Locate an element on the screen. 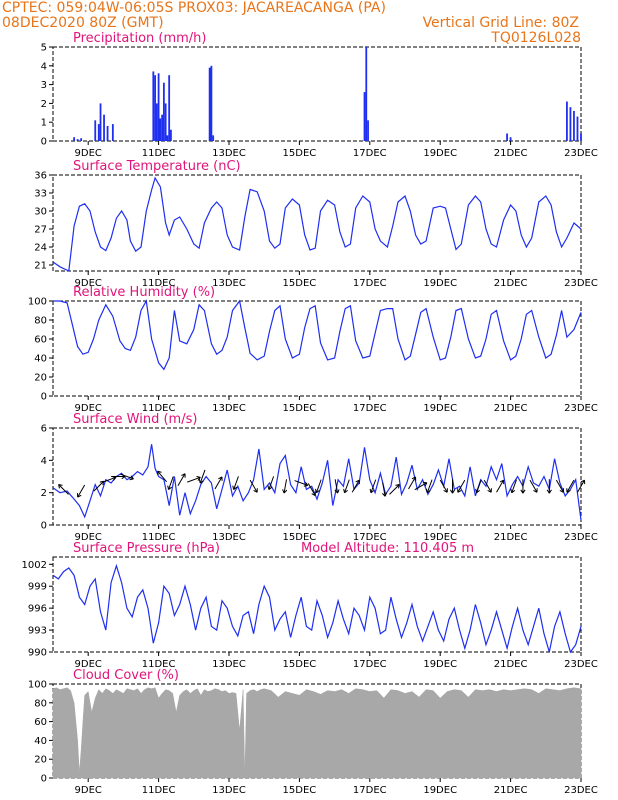  x-tick-label: 17DEC is located at coordinates (370, 664).